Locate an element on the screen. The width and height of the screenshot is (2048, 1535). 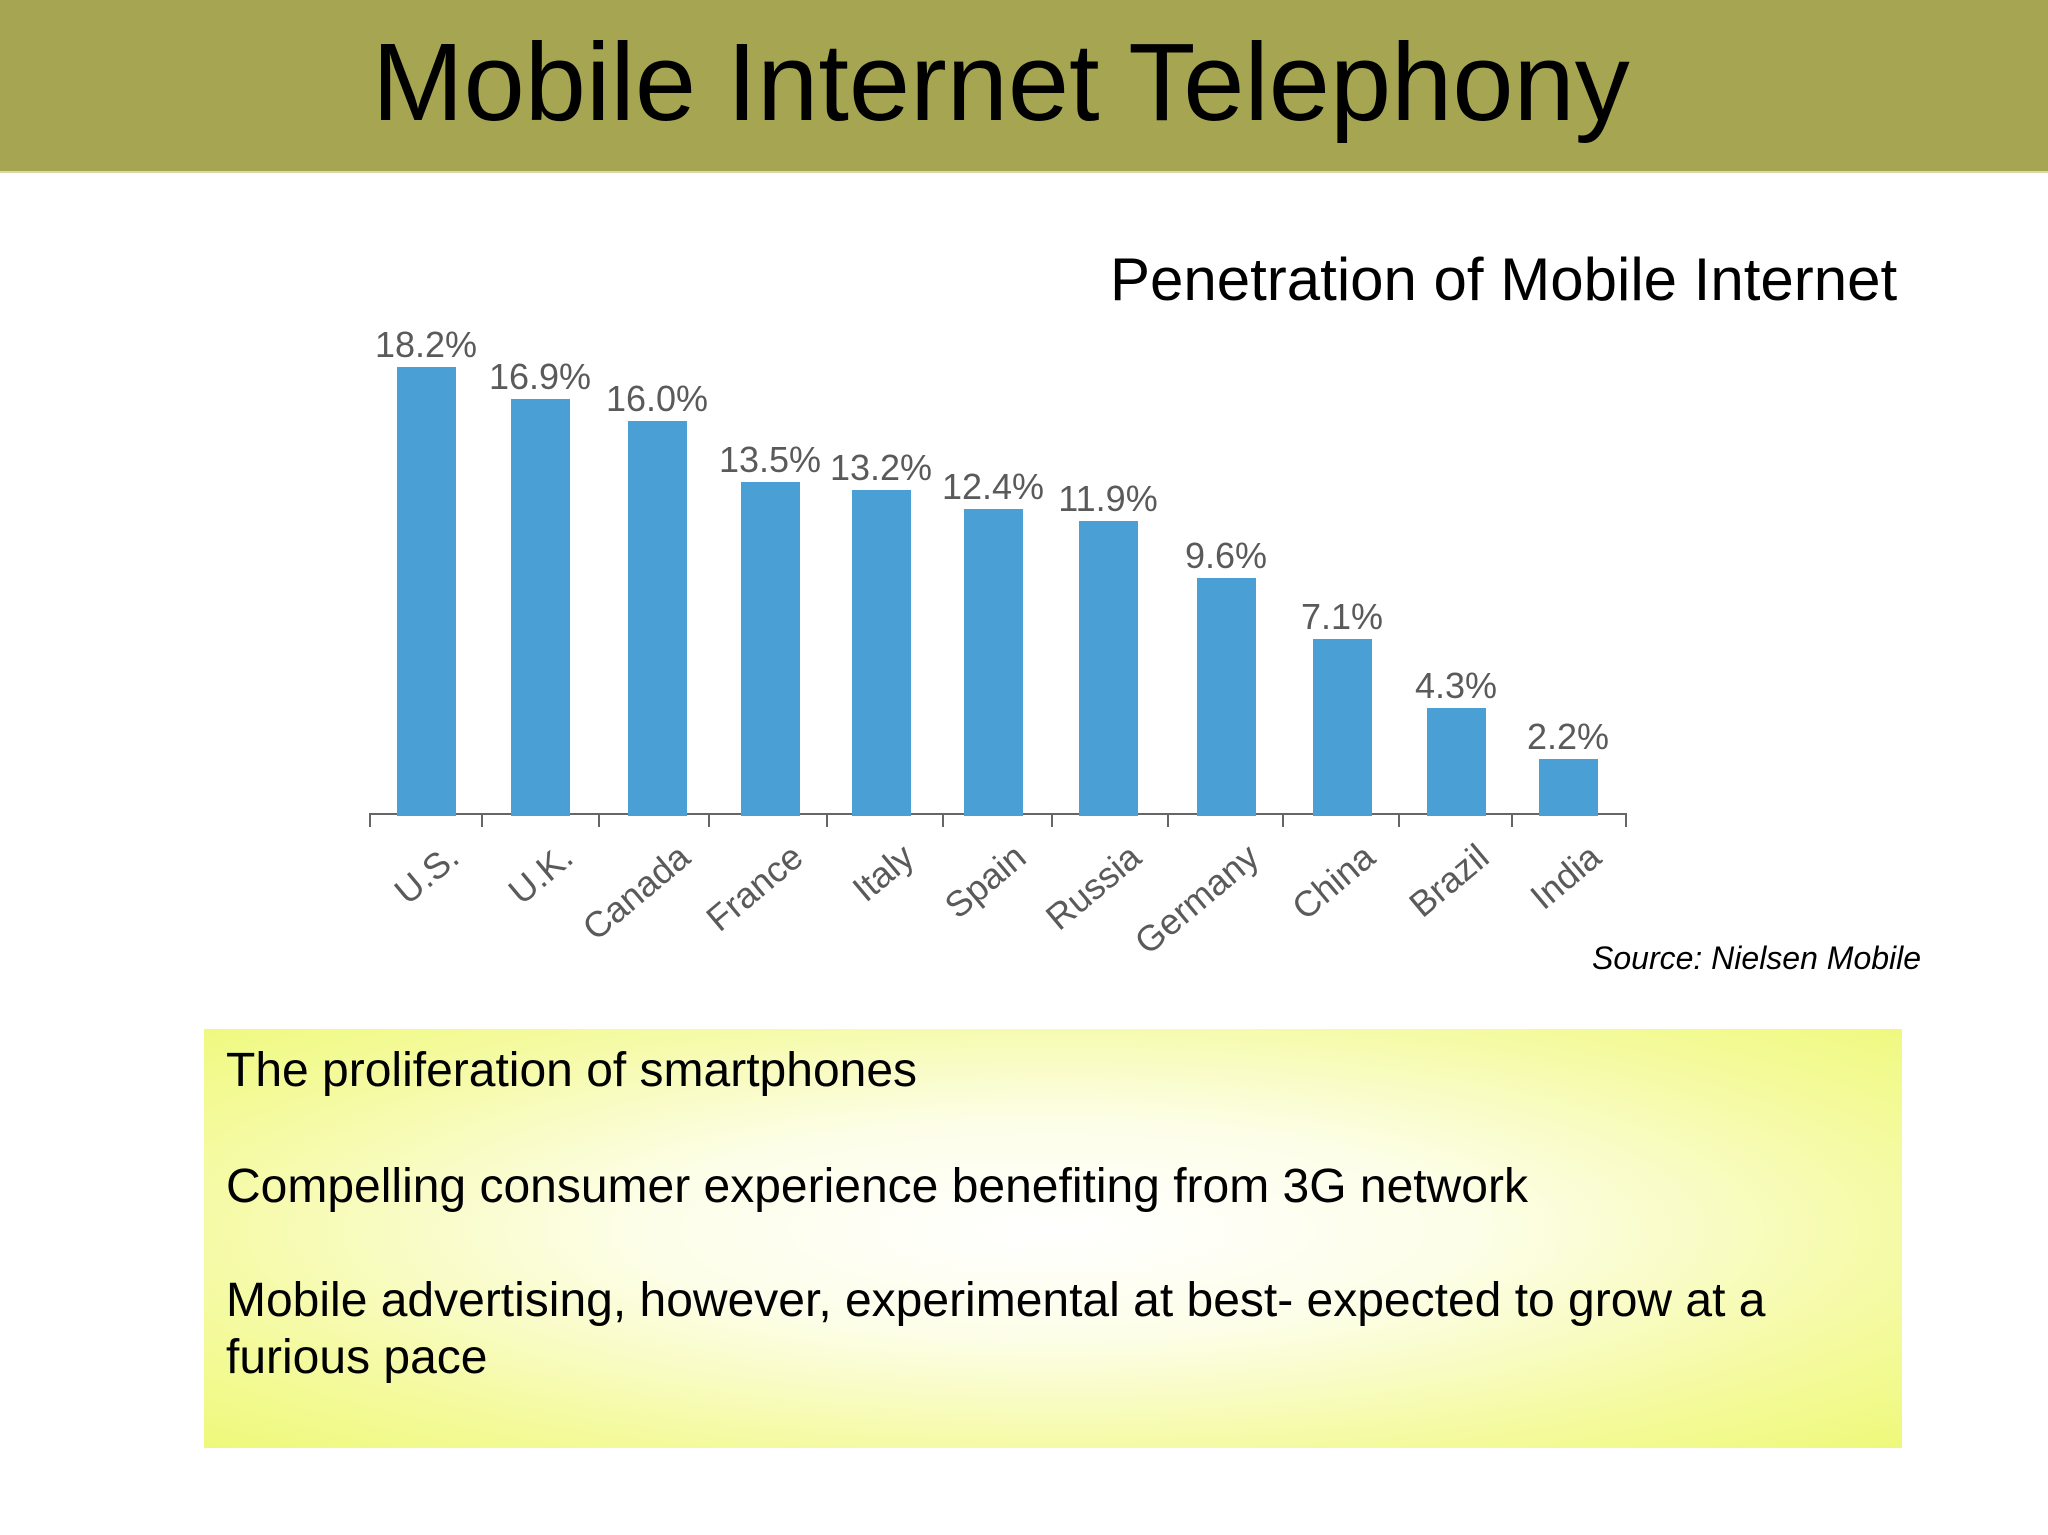
bar-value-label: 16.0% is located at coordinates (657, 398).